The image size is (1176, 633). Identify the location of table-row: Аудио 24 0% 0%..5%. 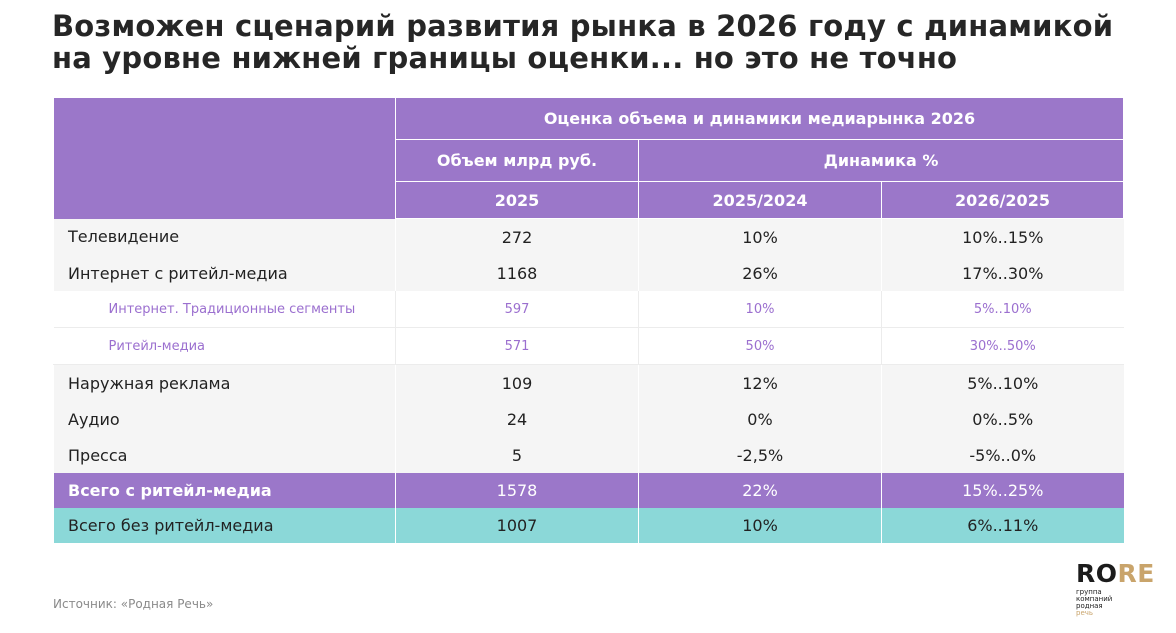
(588, 419).